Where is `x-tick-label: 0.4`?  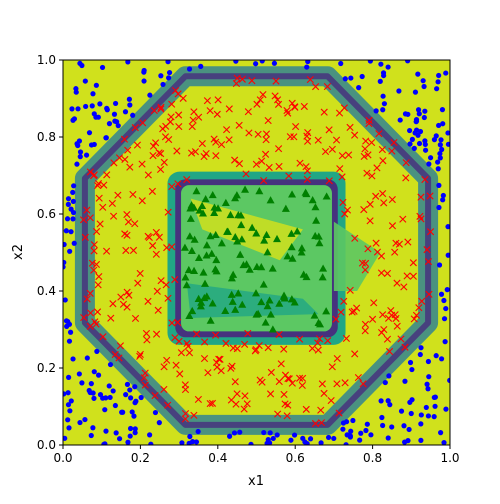
x-tick-label: 0.4 is located at coordinates (217, 458).